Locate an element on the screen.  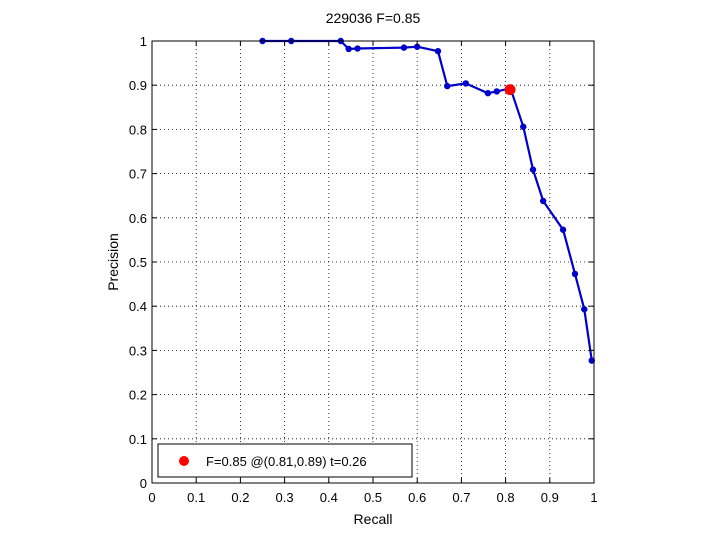
x-axis-title: Recall is located at coordinates (373, 519).